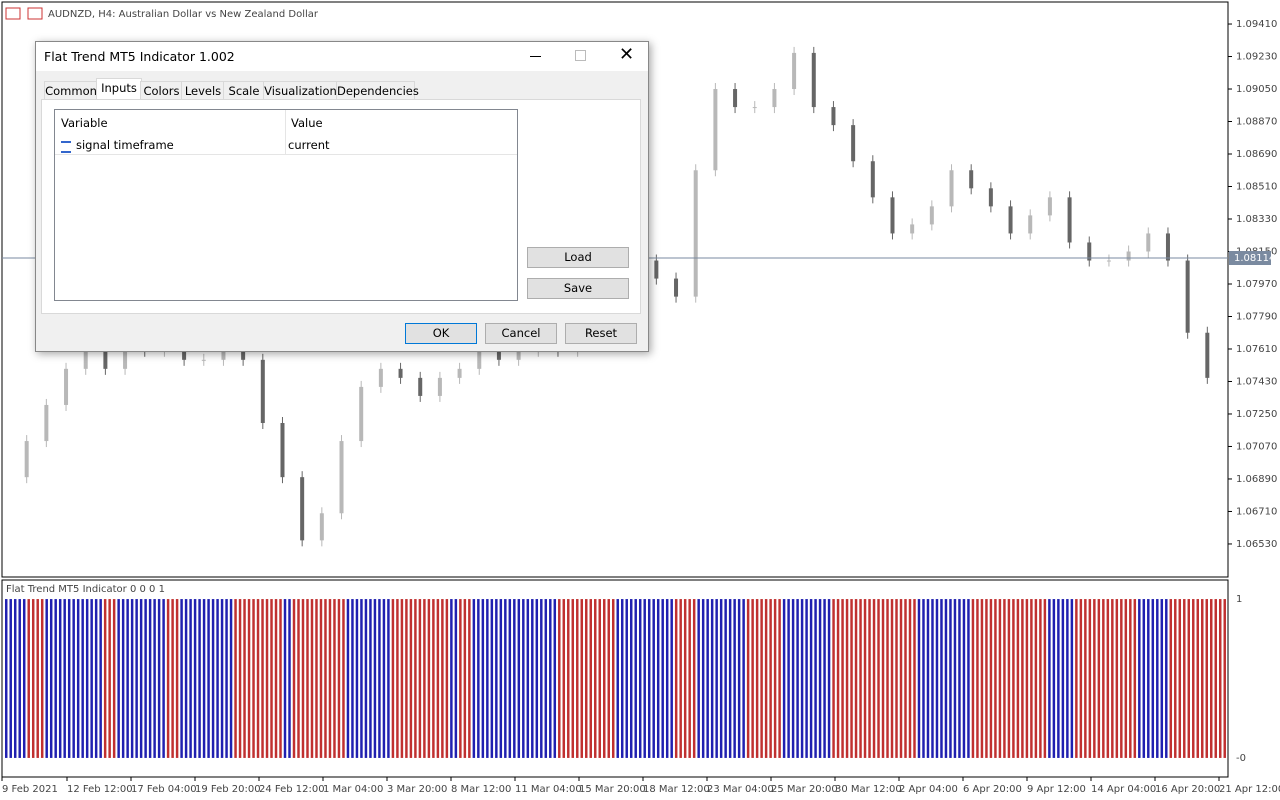  What do you see at coordinates (13, 13) in the screenshot?
I see `menu-icon` at bounding box center [13, 13].